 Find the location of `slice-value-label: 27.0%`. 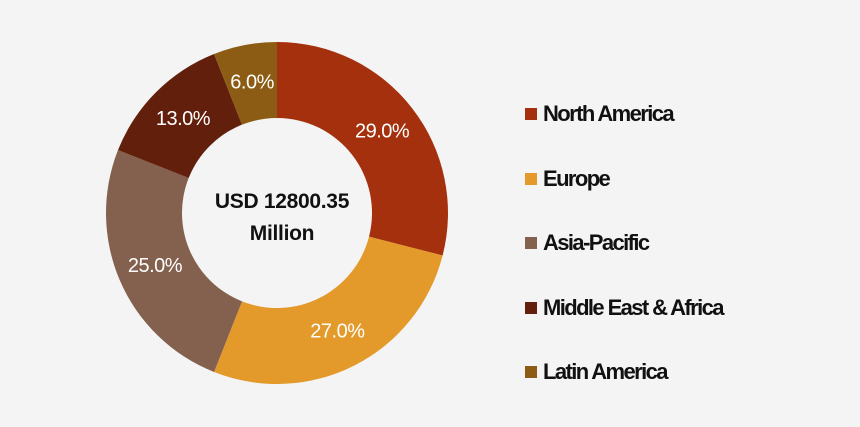

slice-value-label: 27.0% is located at coordinates (337, 332).